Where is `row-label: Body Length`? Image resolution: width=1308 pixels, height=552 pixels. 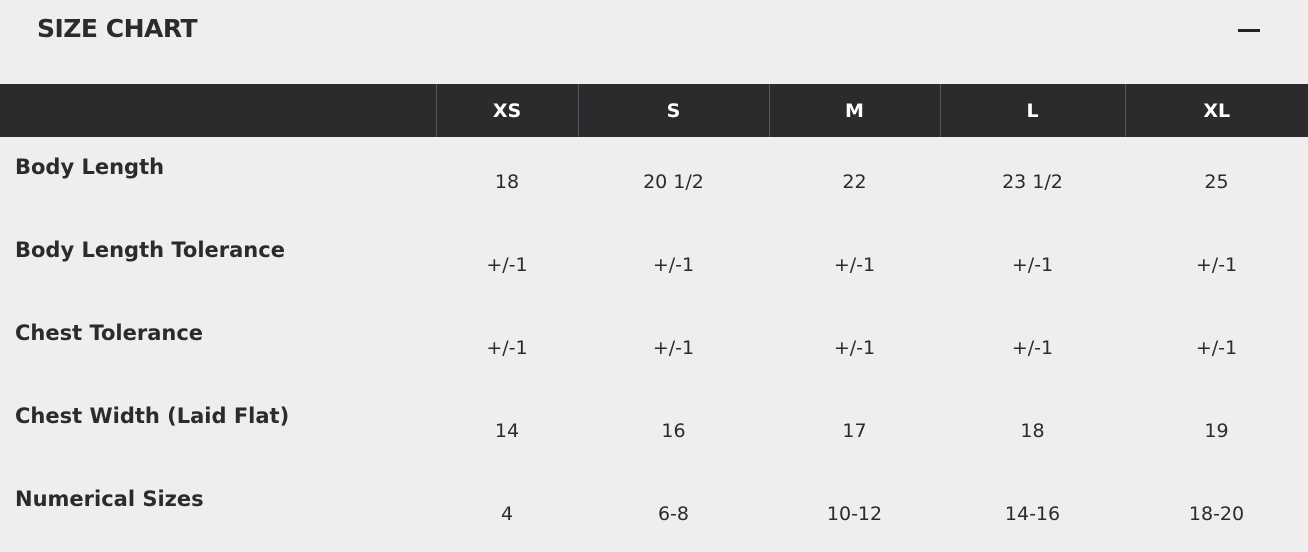 row-label: Body Length is located at coordinates (90, 167).